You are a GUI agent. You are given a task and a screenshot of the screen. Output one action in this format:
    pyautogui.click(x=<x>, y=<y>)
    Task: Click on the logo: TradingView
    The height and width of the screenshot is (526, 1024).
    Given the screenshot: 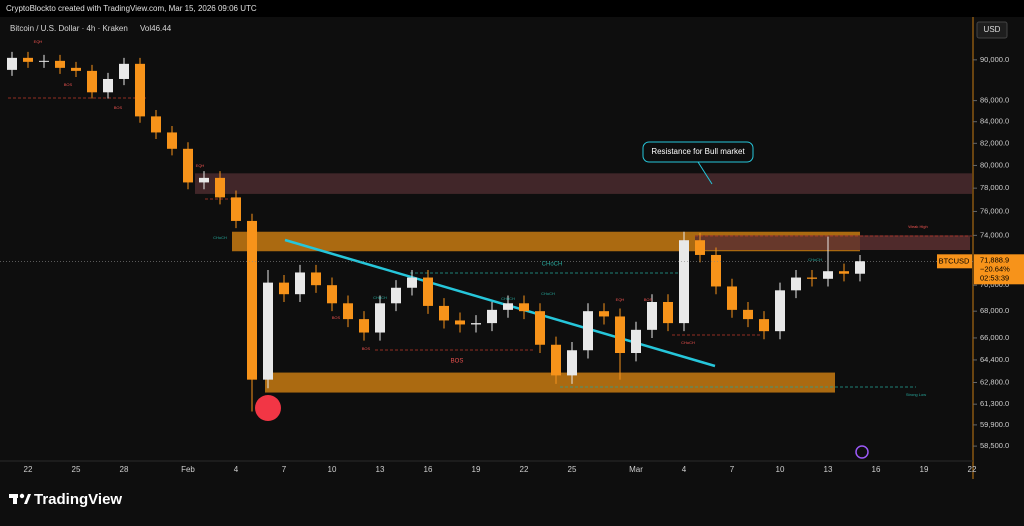 What is the action you would take?
    pyautogui.click(x=78, y=499)
    